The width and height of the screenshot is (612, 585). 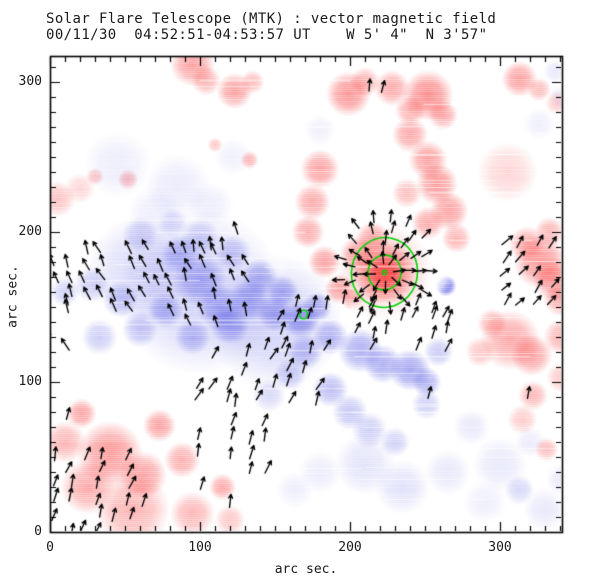 I want to click on x-axis-label: arc sec., so click(x=306, y=569).